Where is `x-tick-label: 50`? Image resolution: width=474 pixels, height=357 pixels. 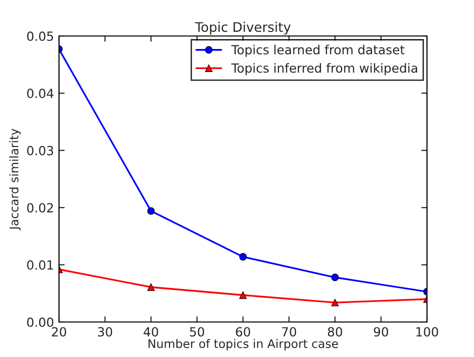
x-tick-label: 50 is located at coordinates (197, 332).